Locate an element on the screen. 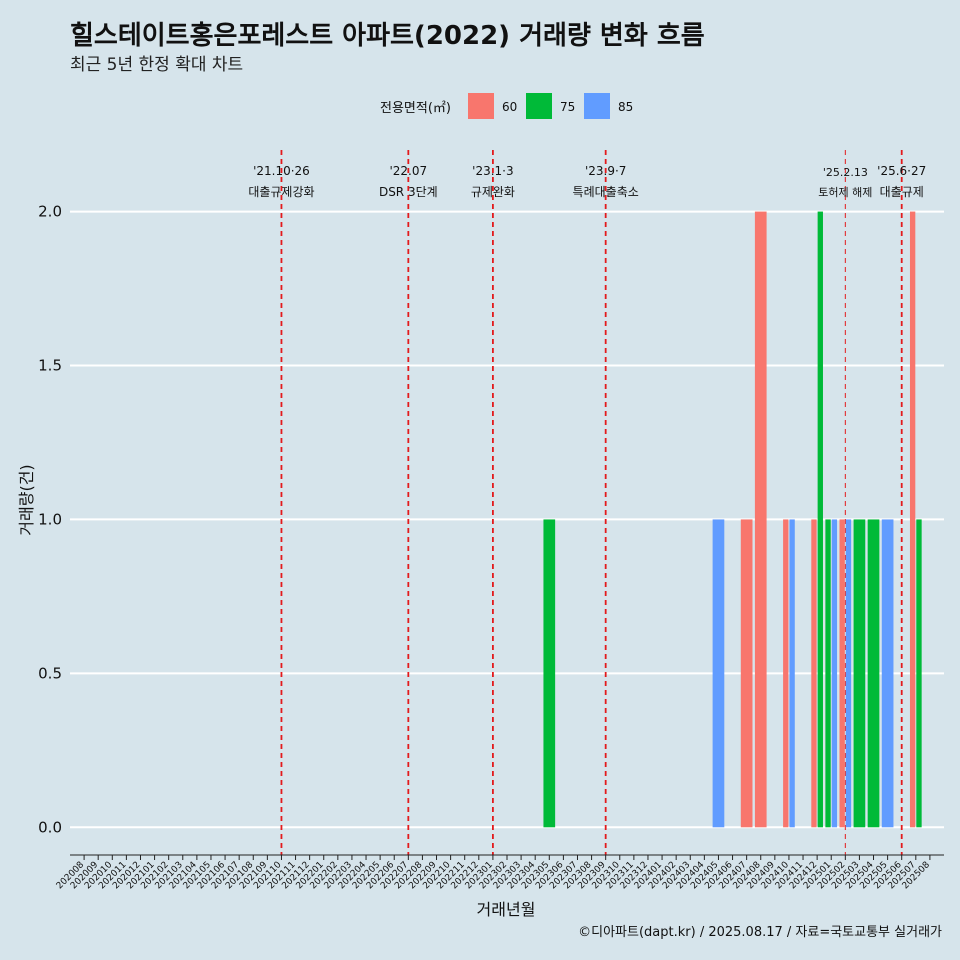 The image size is (960, 960). y-tick-label: 1.0 is located at coordinates (50, 519).